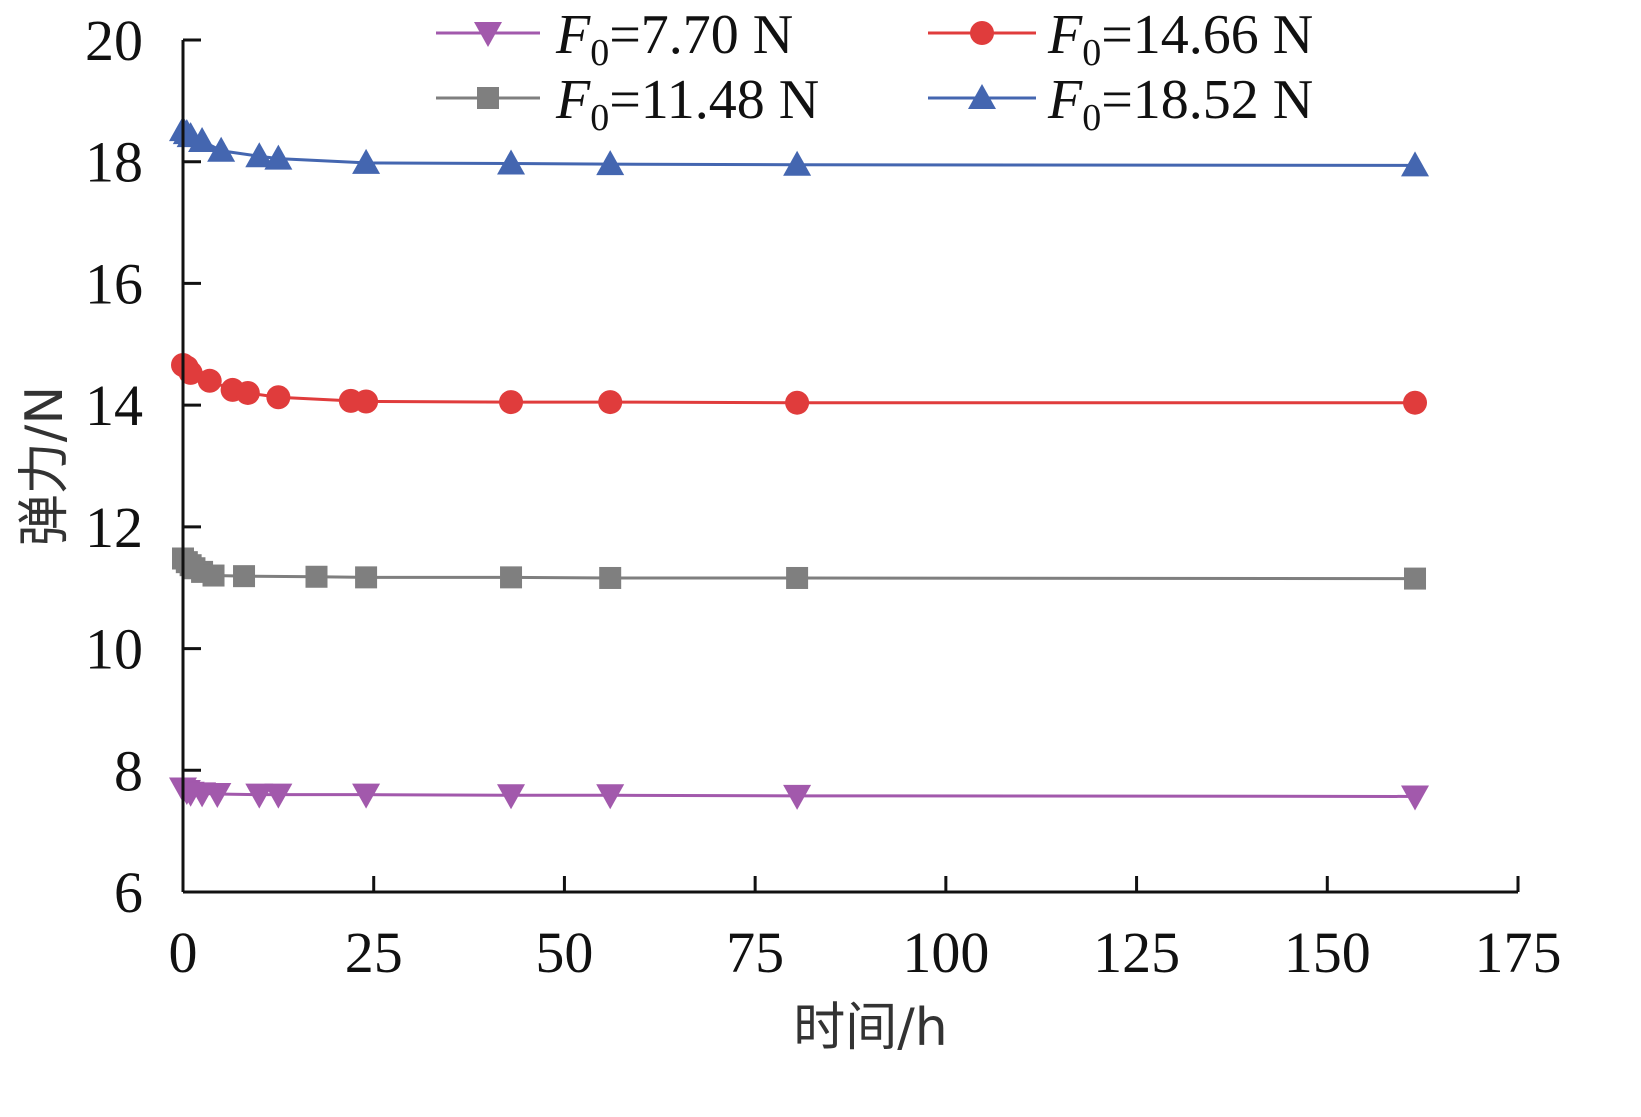 Image resolution: width=1641 pixels, height=1117 pixels. What do you see at coordinates (1518, 952) in the screenshot?
I see `x-tick-label: 175` at bounding box center [1518, 952].